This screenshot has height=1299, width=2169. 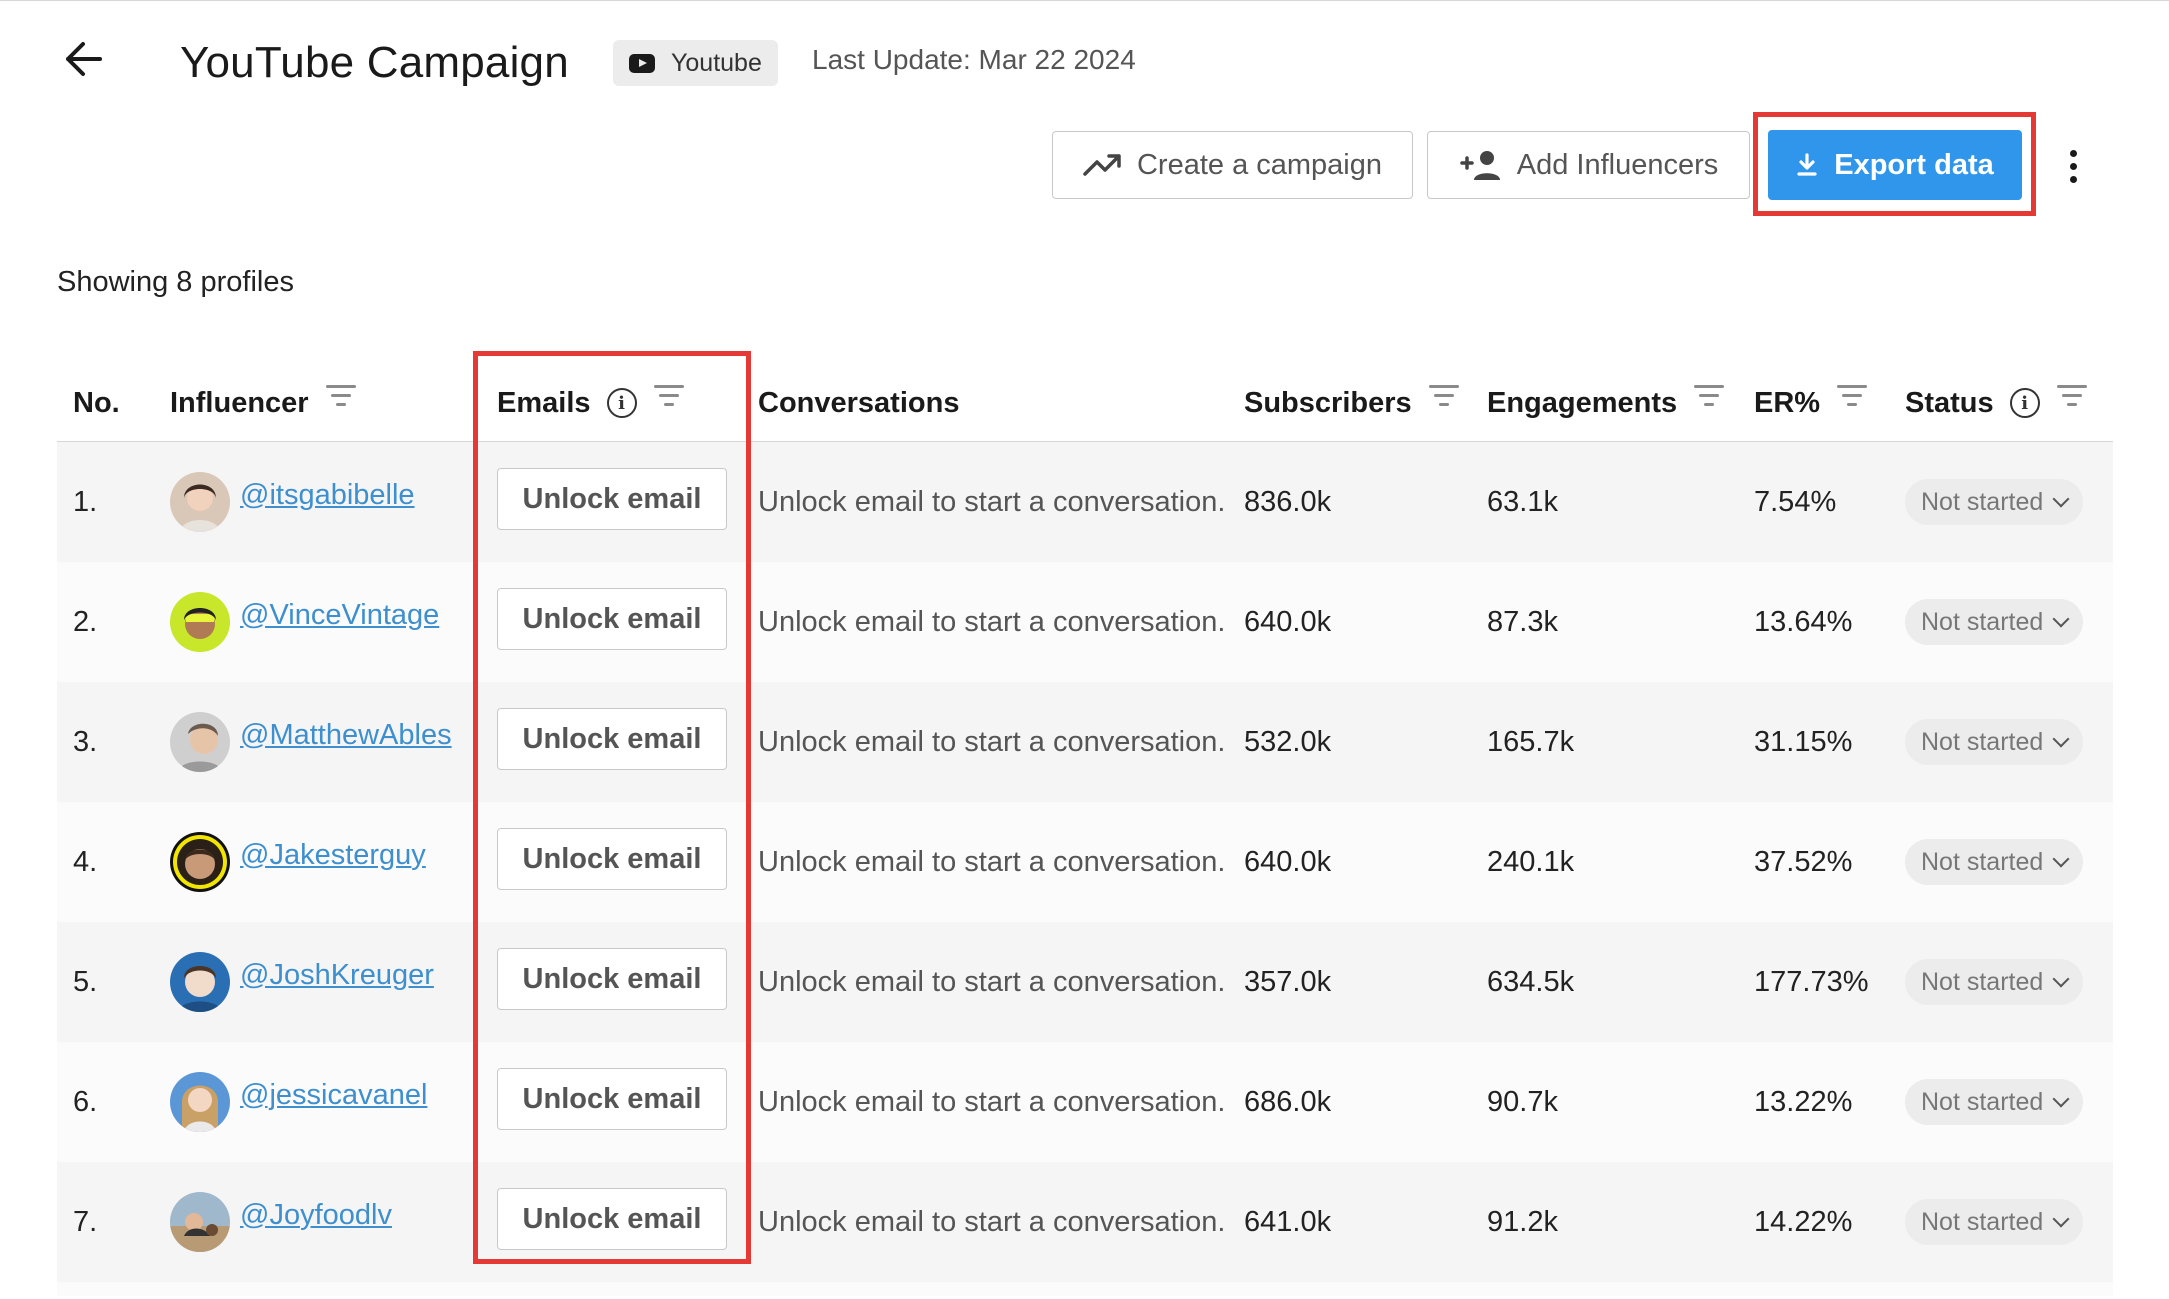 I want to click on influencer-handle-link: @Joyfoodlv, so click(x=316, y=1214).